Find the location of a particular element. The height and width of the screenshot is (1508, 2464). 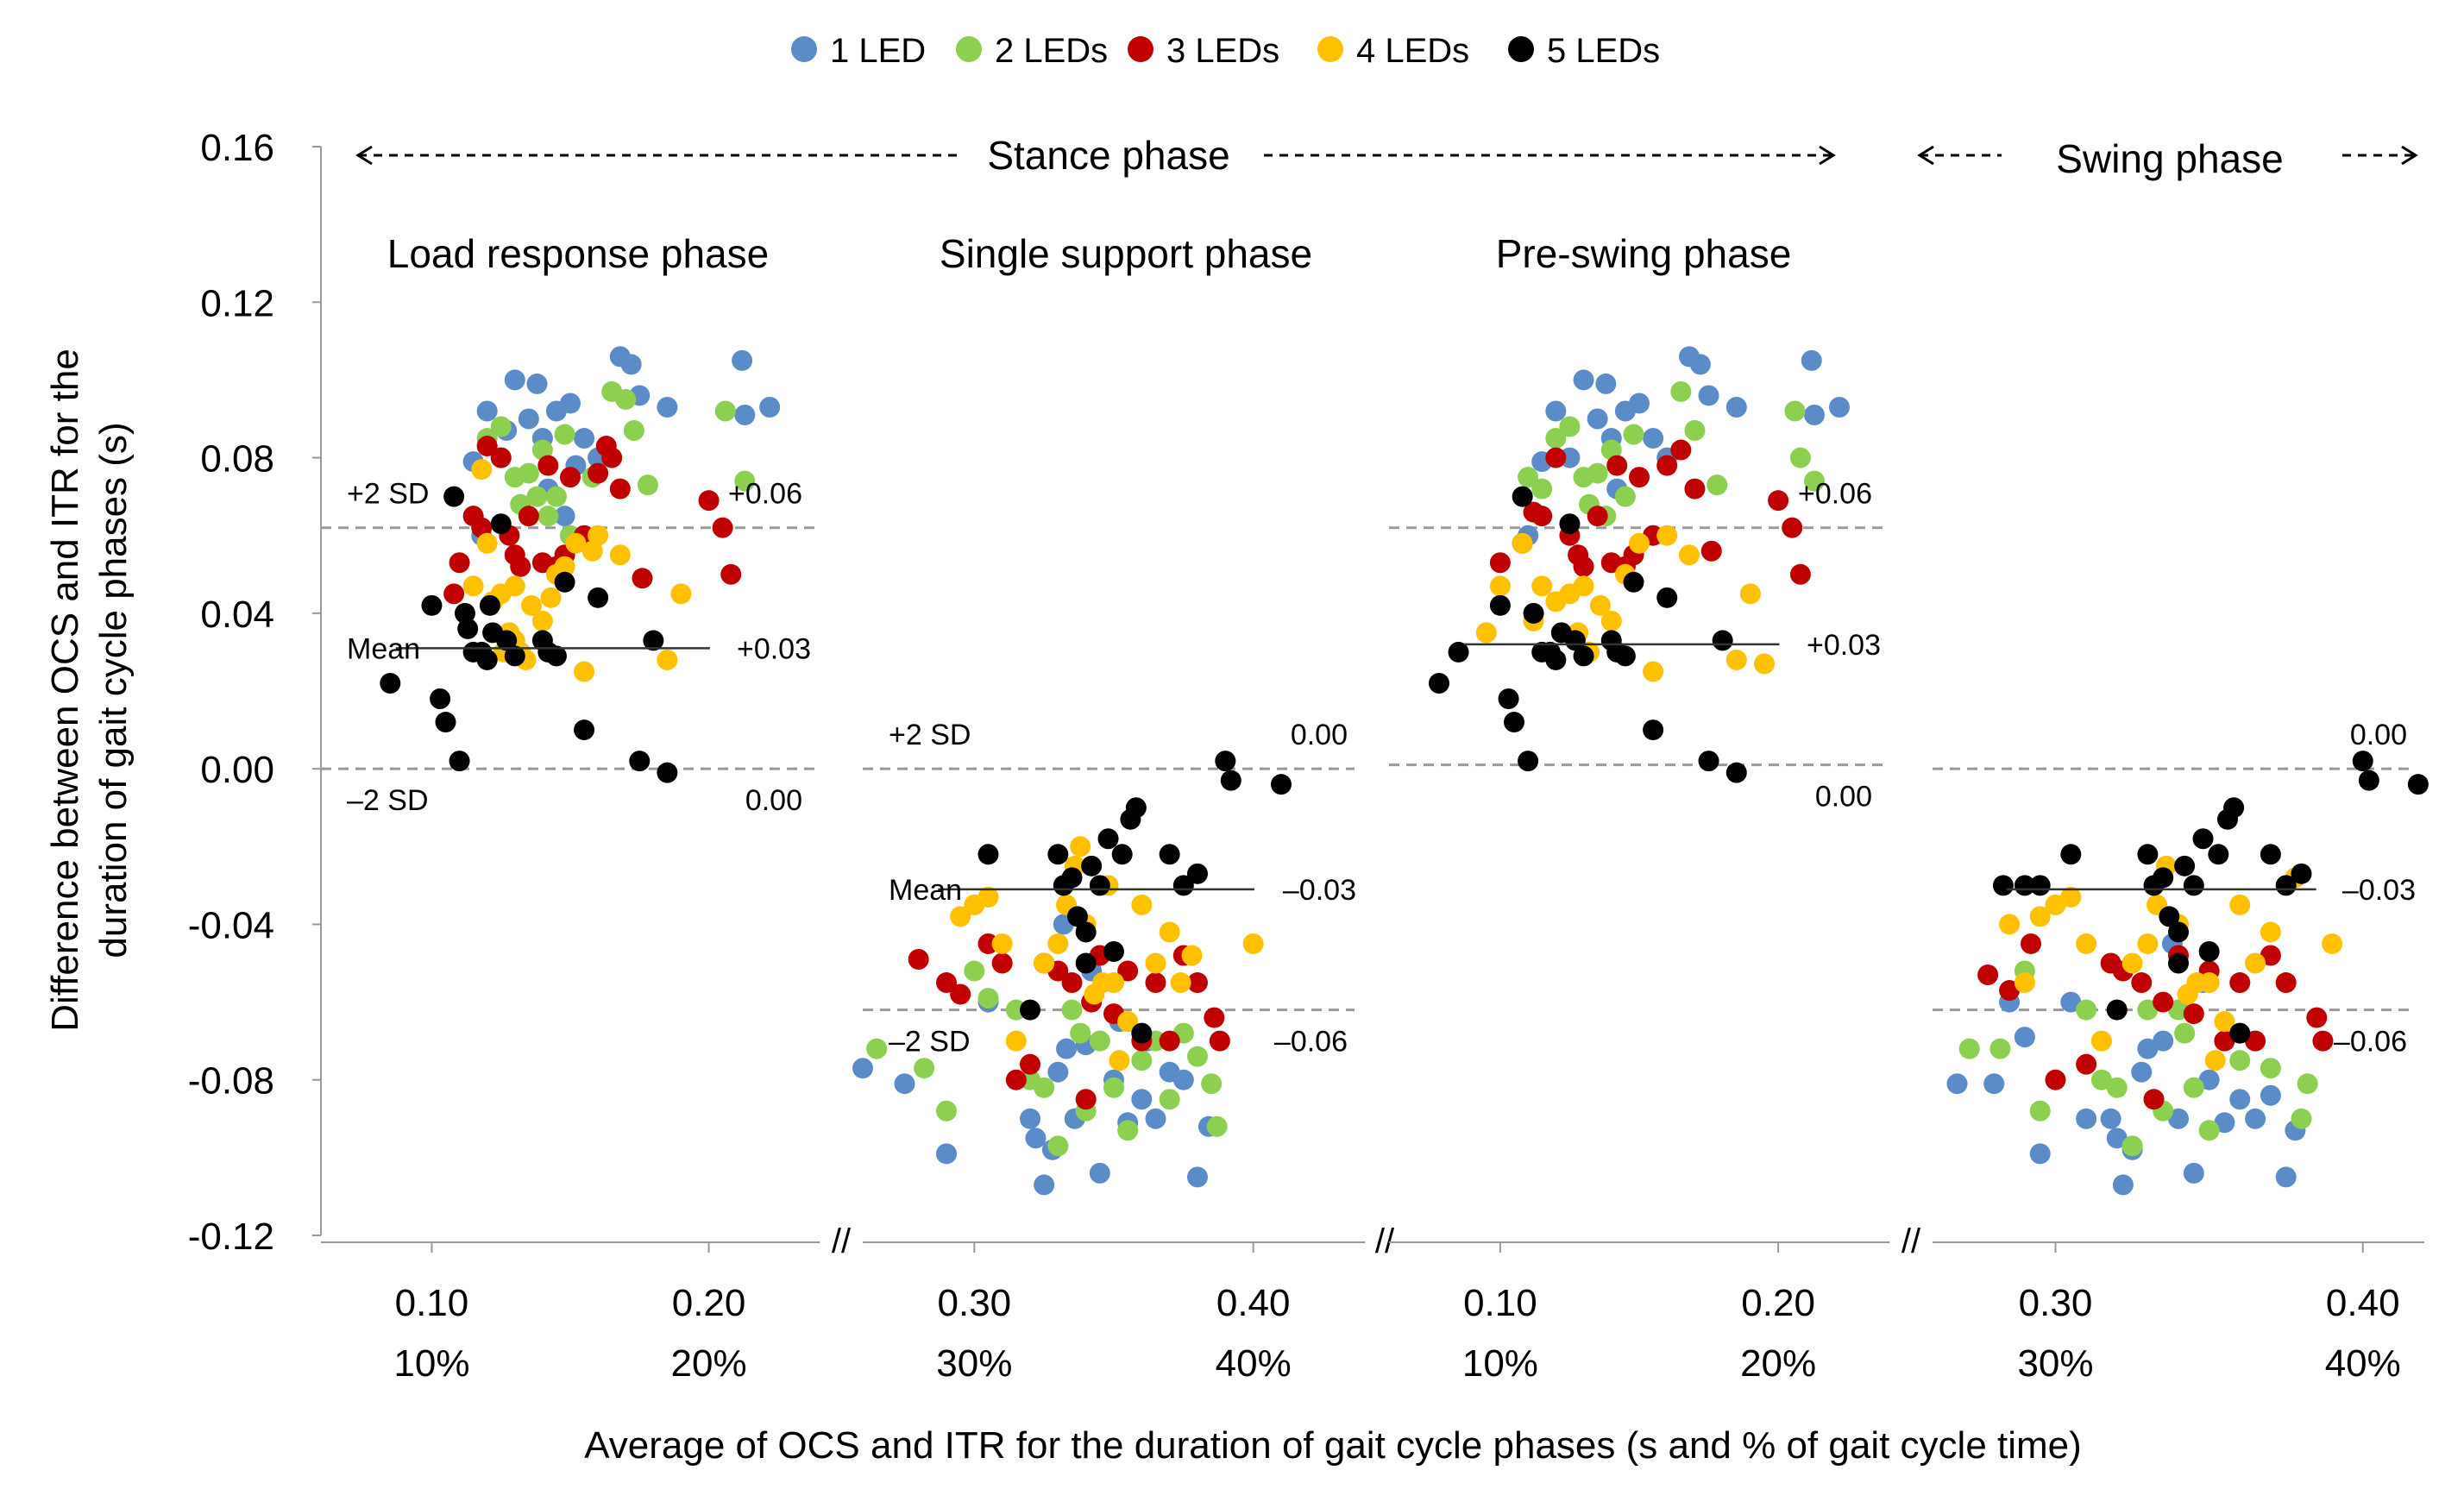

panel: 0.00 –0.03 –0.06 is located at coordinates (2181, 958).